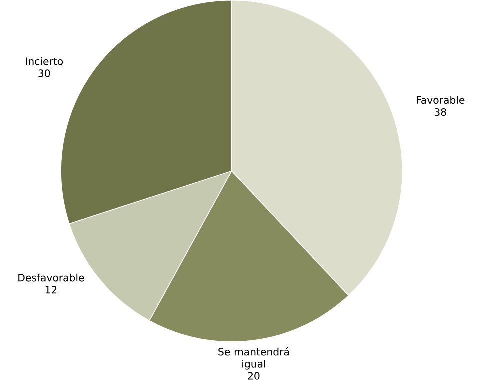 The height and width of the screenshot is (381, 485). Describe the element at coordinates (440, 112) in the screenshot. I see `data-label: 38` at that location.